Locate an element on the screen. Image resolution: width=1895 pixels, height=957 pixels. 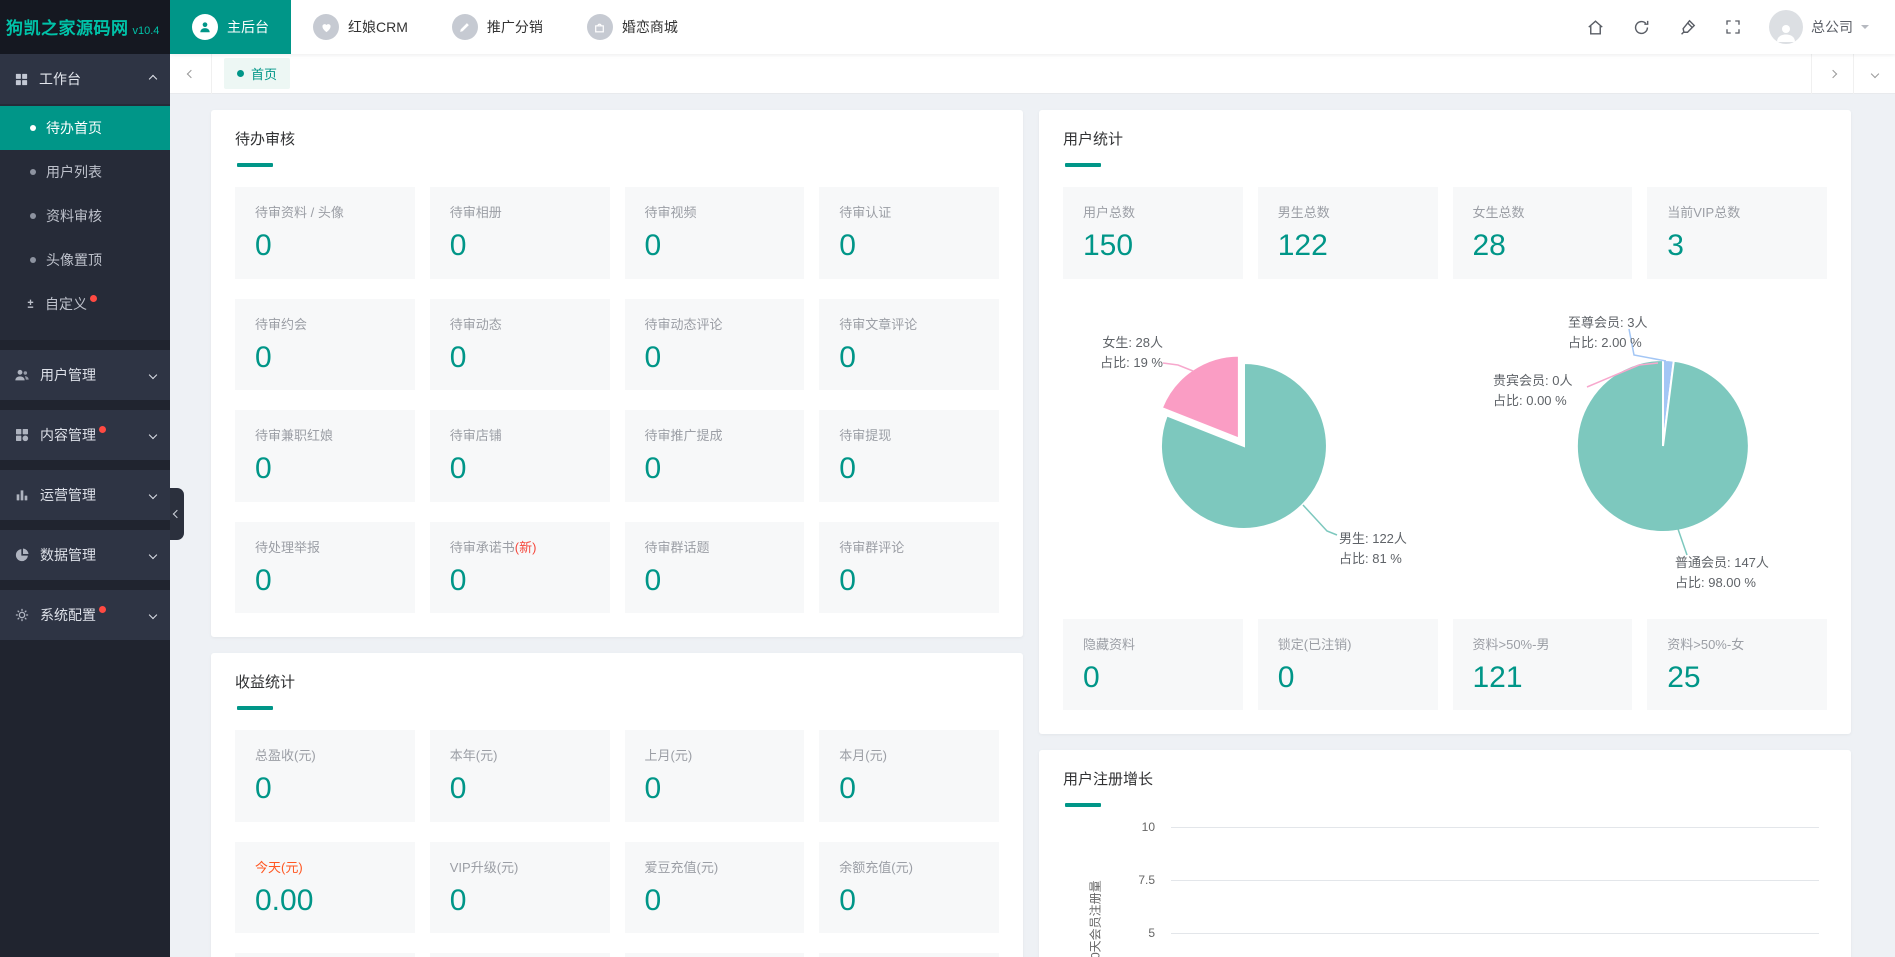
refresh-icon is located at coordinates (1641, 27).